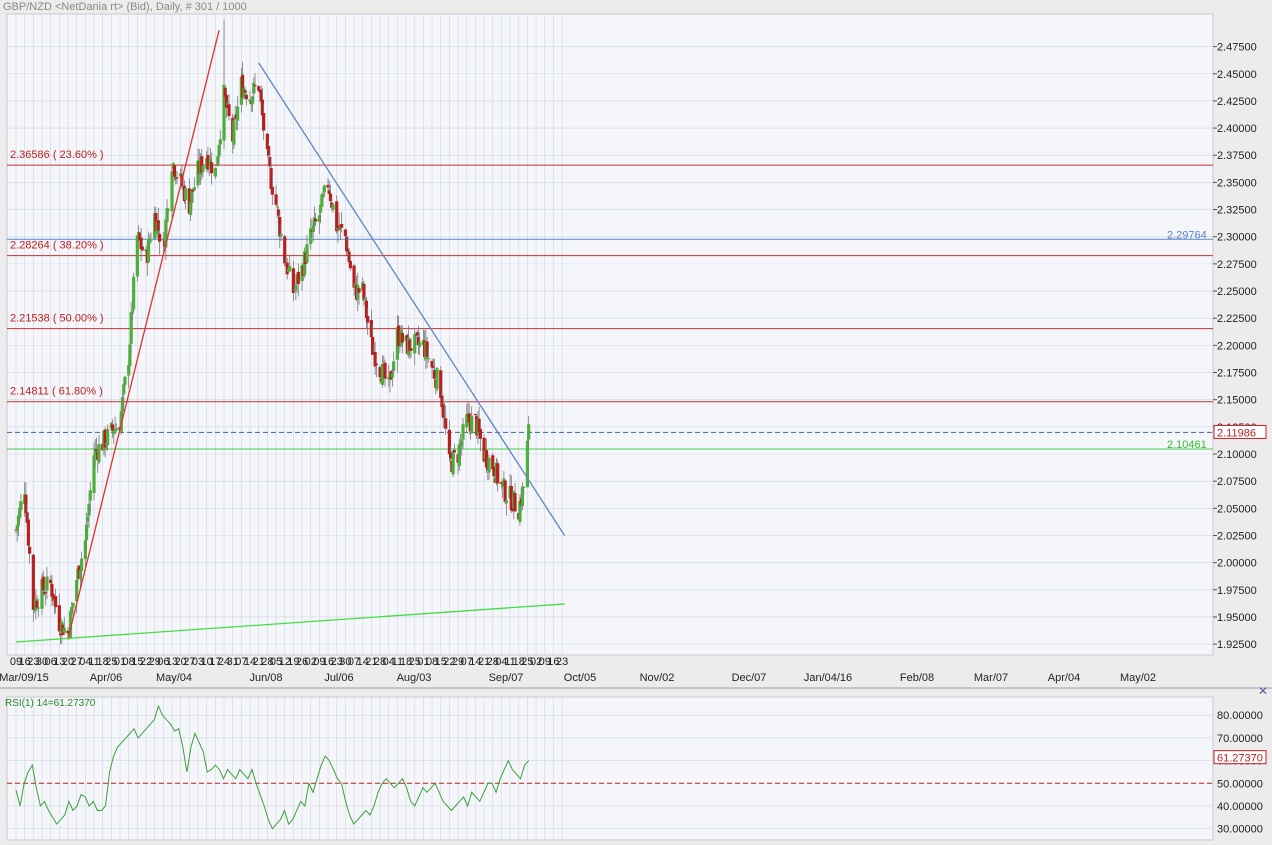 The height and width of the screenshot is (845, 1272). Describe the element at coordinates (319, 662) in the screenshot. I see `x-tick-label: 09` at that location.